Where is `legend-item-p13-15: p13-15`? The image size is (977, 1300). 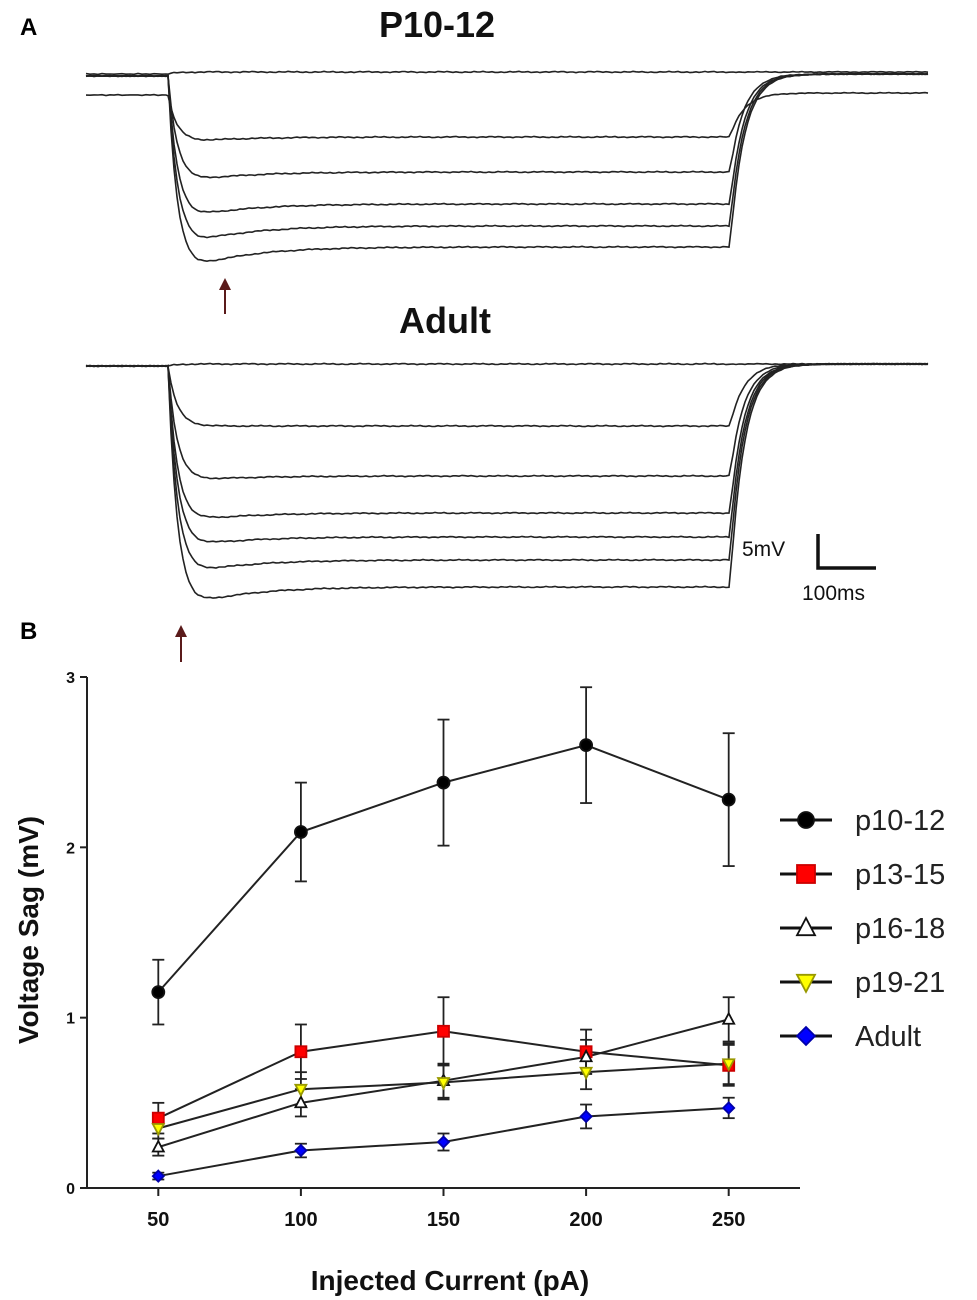 legend-item-p13-15: p13-15 is located at coordinates (862, 875).